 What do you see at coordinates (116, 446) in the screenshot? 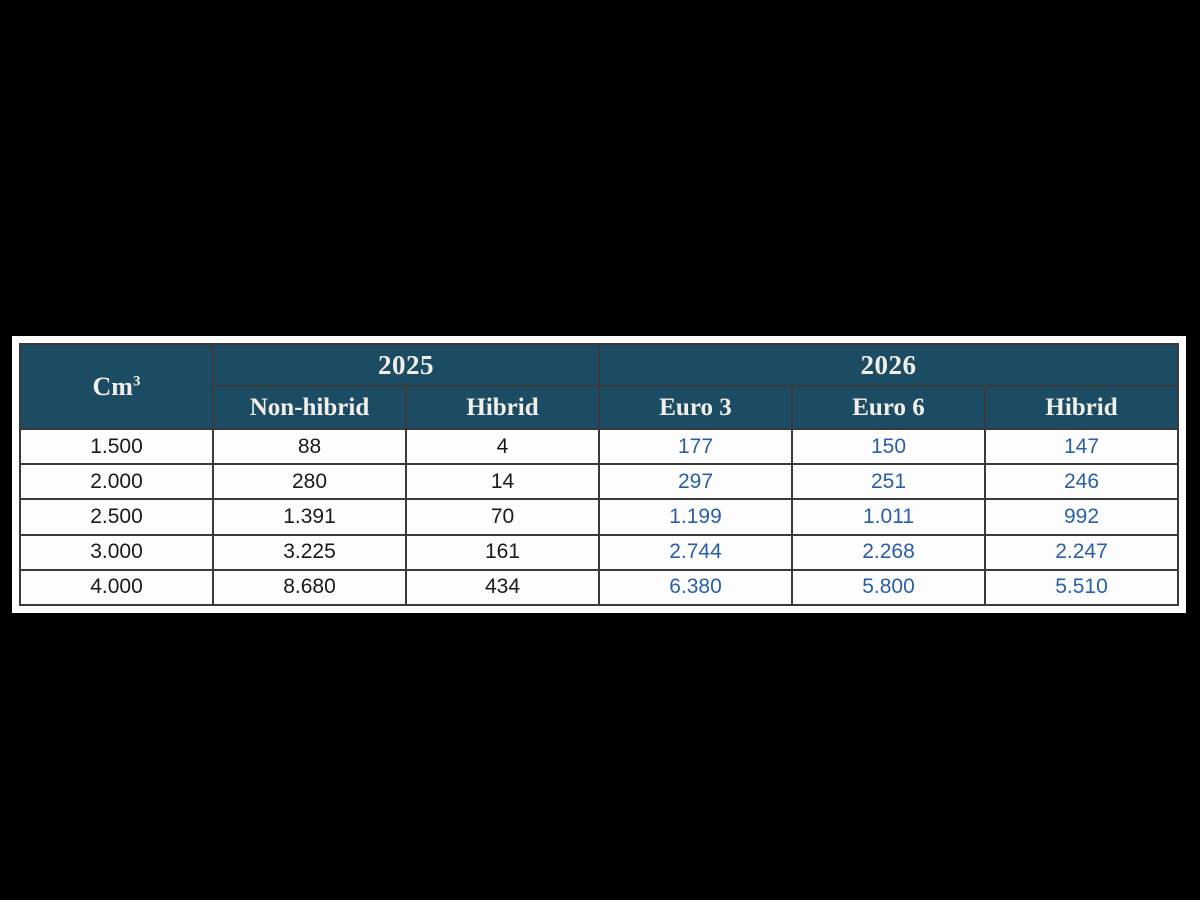
I see `cell-cm3: 1.500` at bounding box center [116, 446].